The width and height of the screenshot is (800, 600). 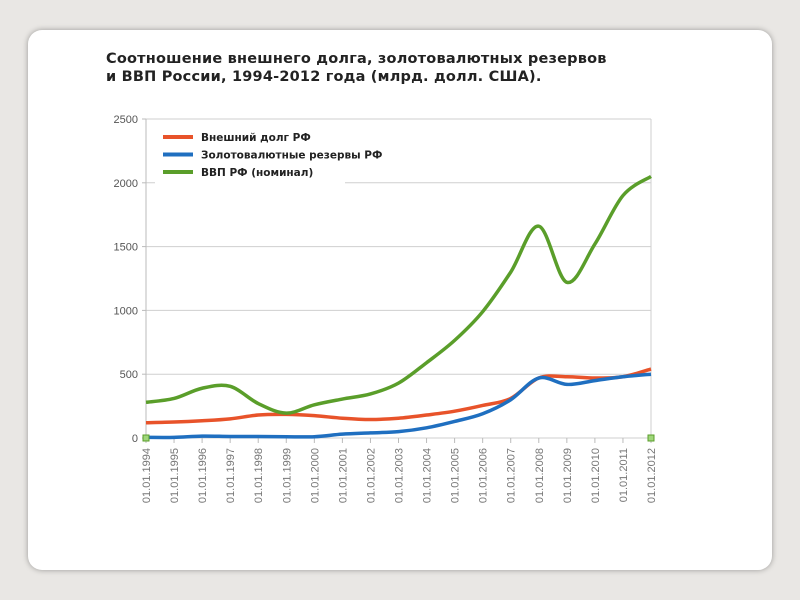 I want to click on x-tick-label: 01.01.2008, so click(x=540, y=475).